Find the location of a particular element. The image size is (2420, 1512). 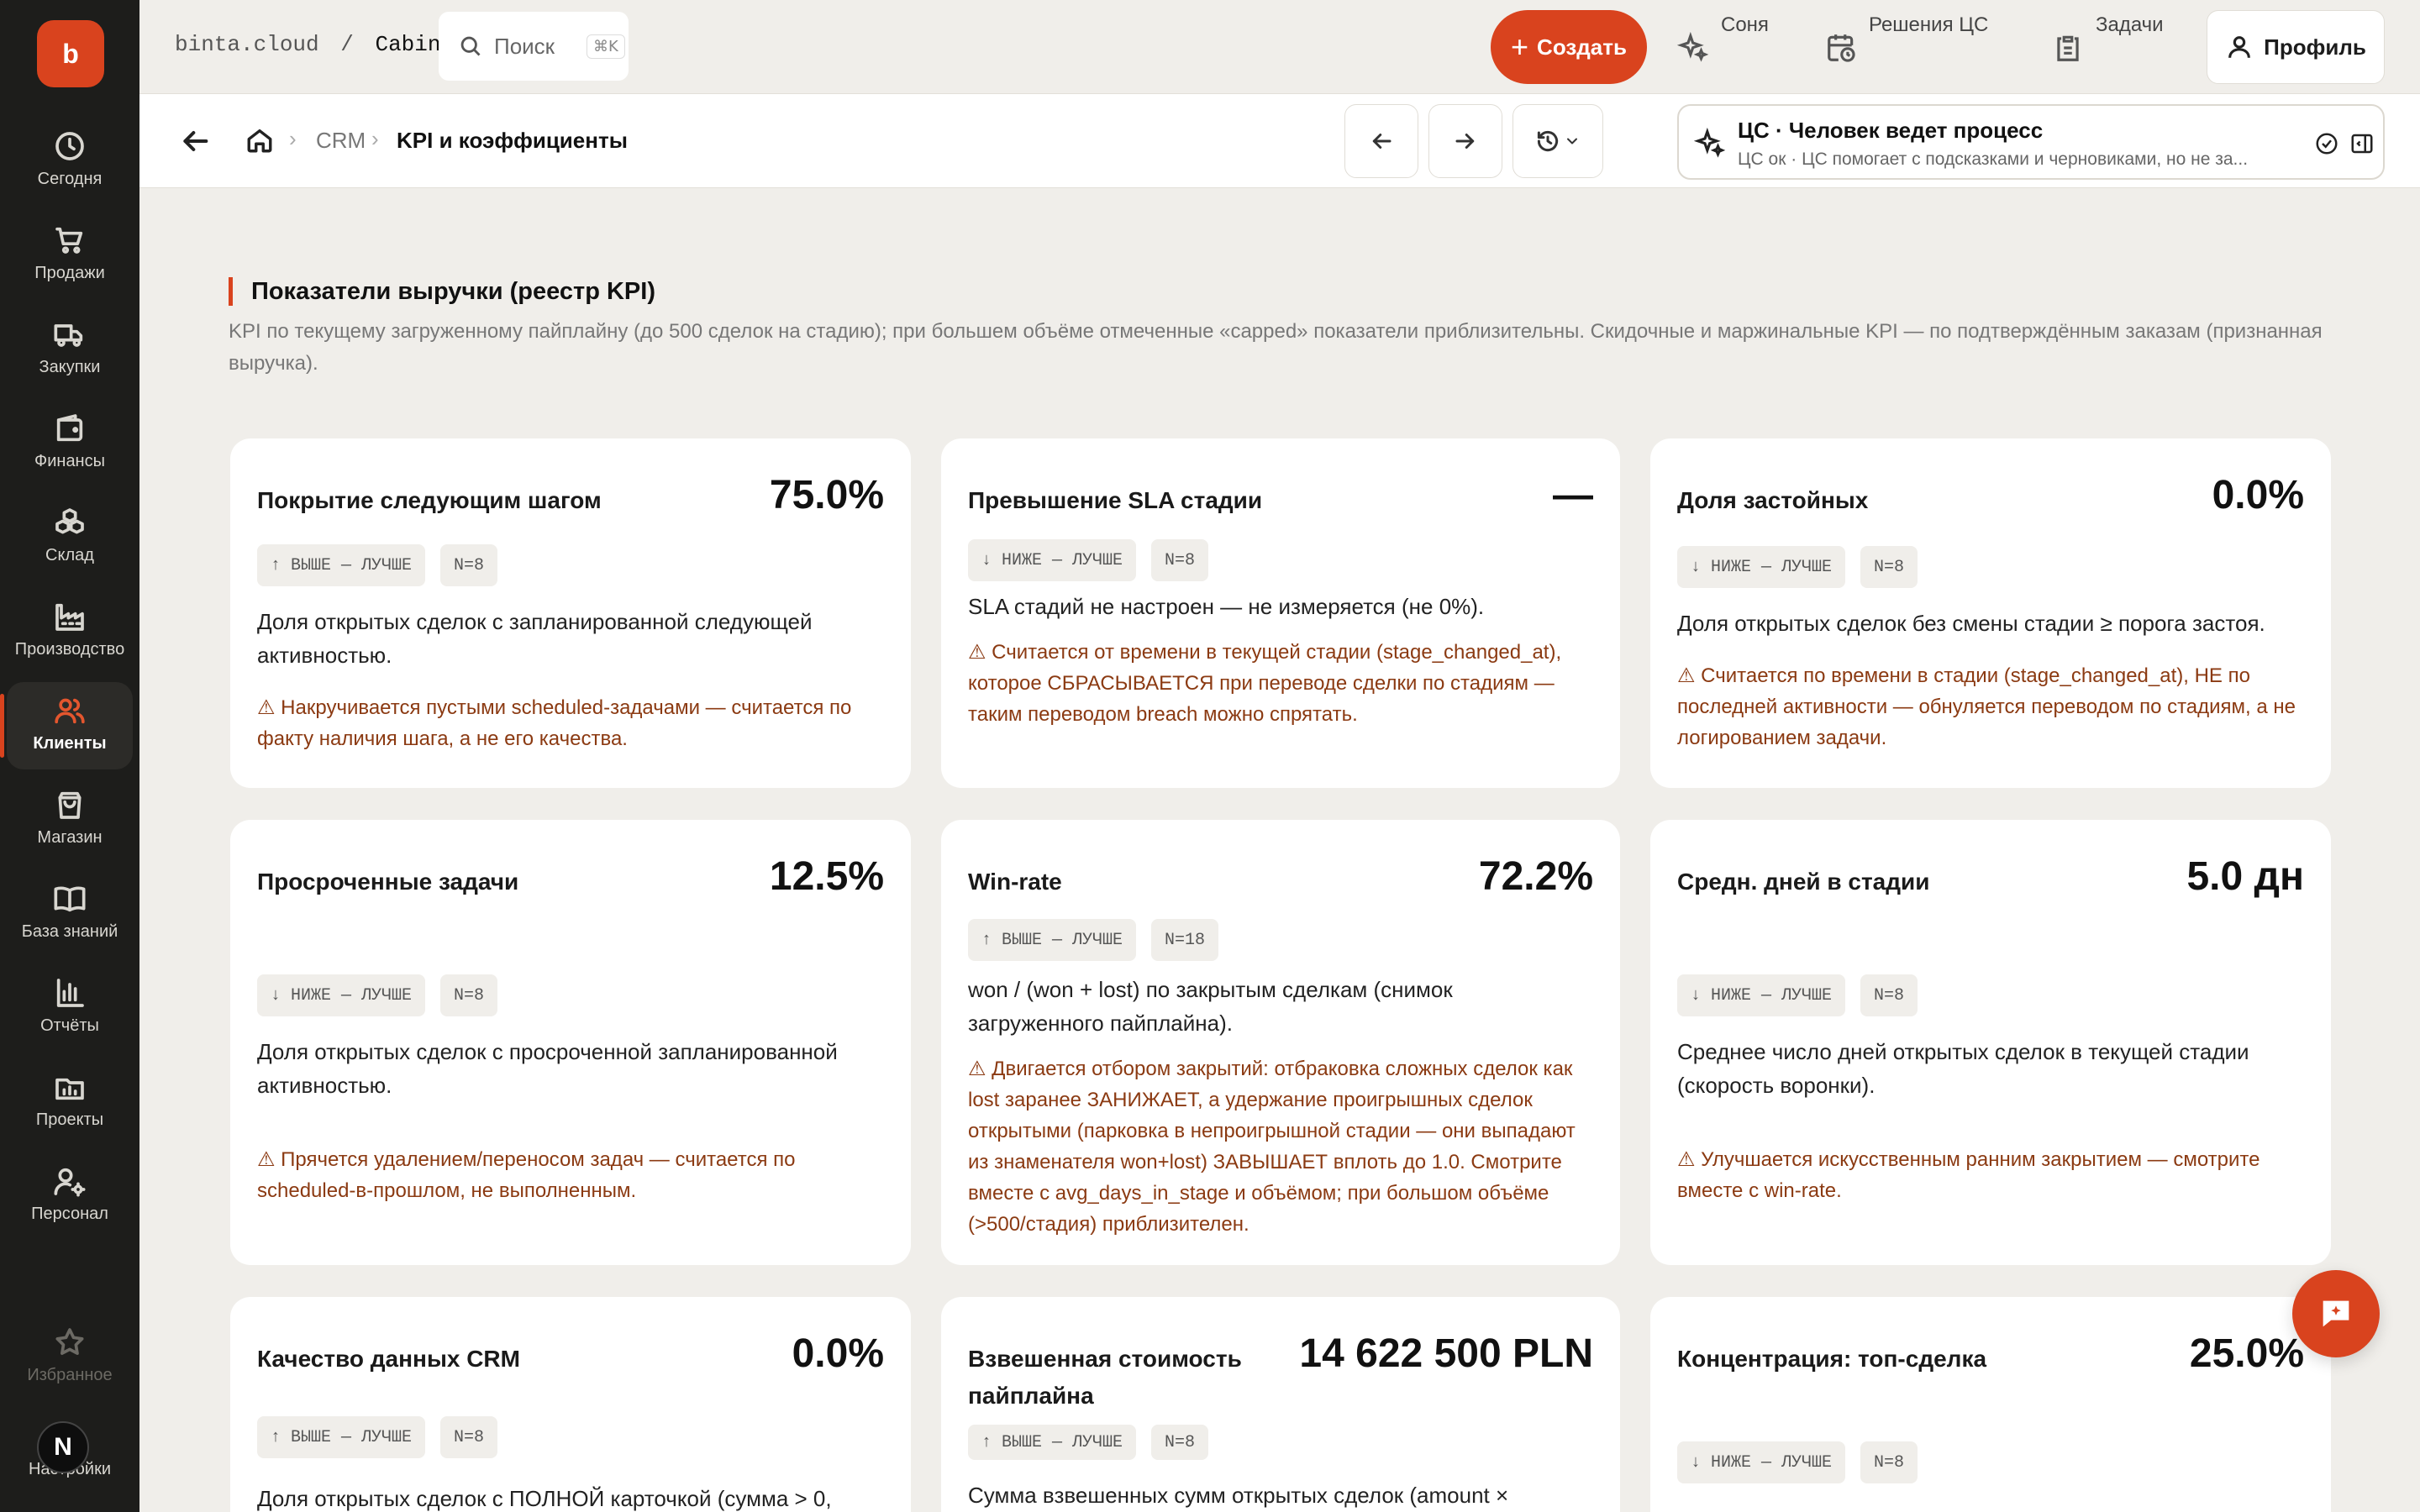

chat-fab-button is located at coordinates (2336, 1313).